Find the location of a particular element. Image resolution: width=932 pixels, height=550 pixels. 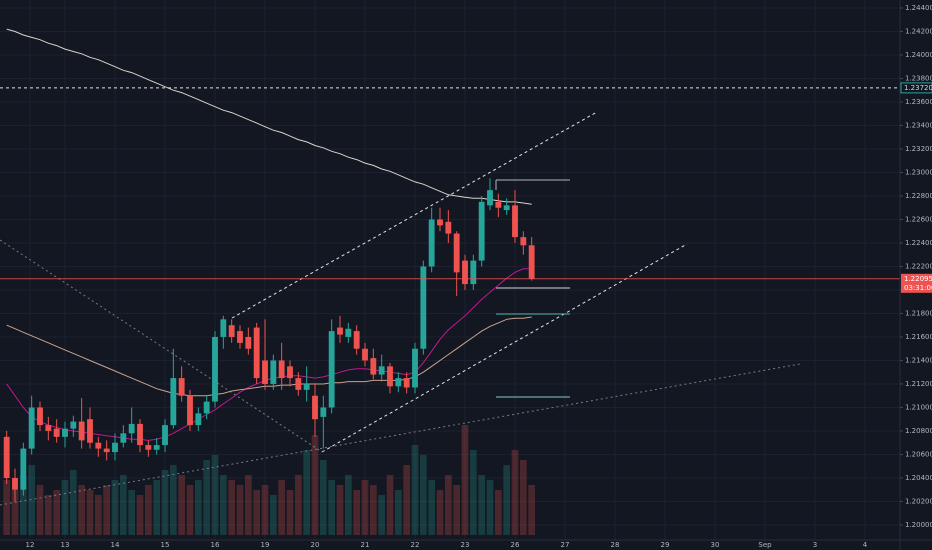

x-tick-label: 29 is located at coordinates (665, 545).